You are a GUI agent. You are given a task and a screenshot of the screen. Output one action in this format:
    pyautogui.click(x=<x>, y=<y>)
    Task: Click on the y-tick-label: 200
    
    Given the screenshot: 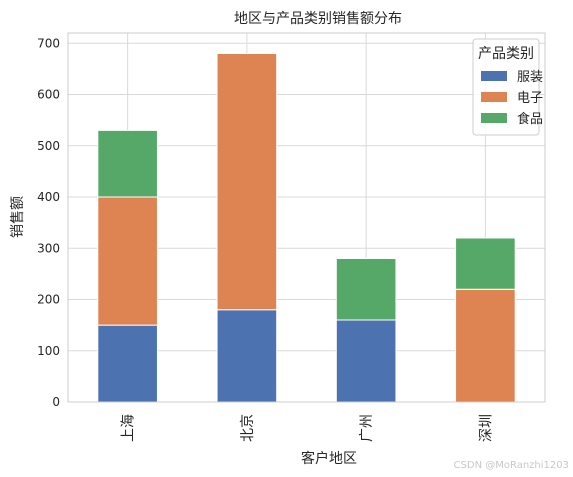 What is the action you would take?
    pyautogui.click(x=48, y=300)
    